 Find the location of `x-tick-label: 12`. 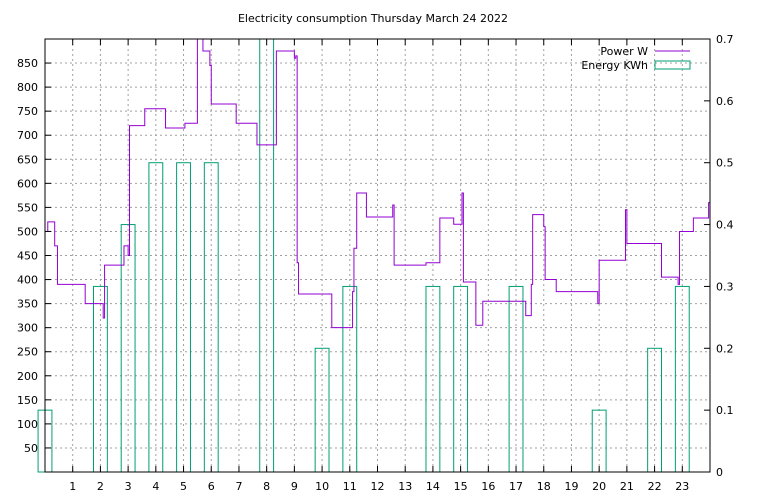

x-tick-label: 12 is located at coordinates (378, 486).